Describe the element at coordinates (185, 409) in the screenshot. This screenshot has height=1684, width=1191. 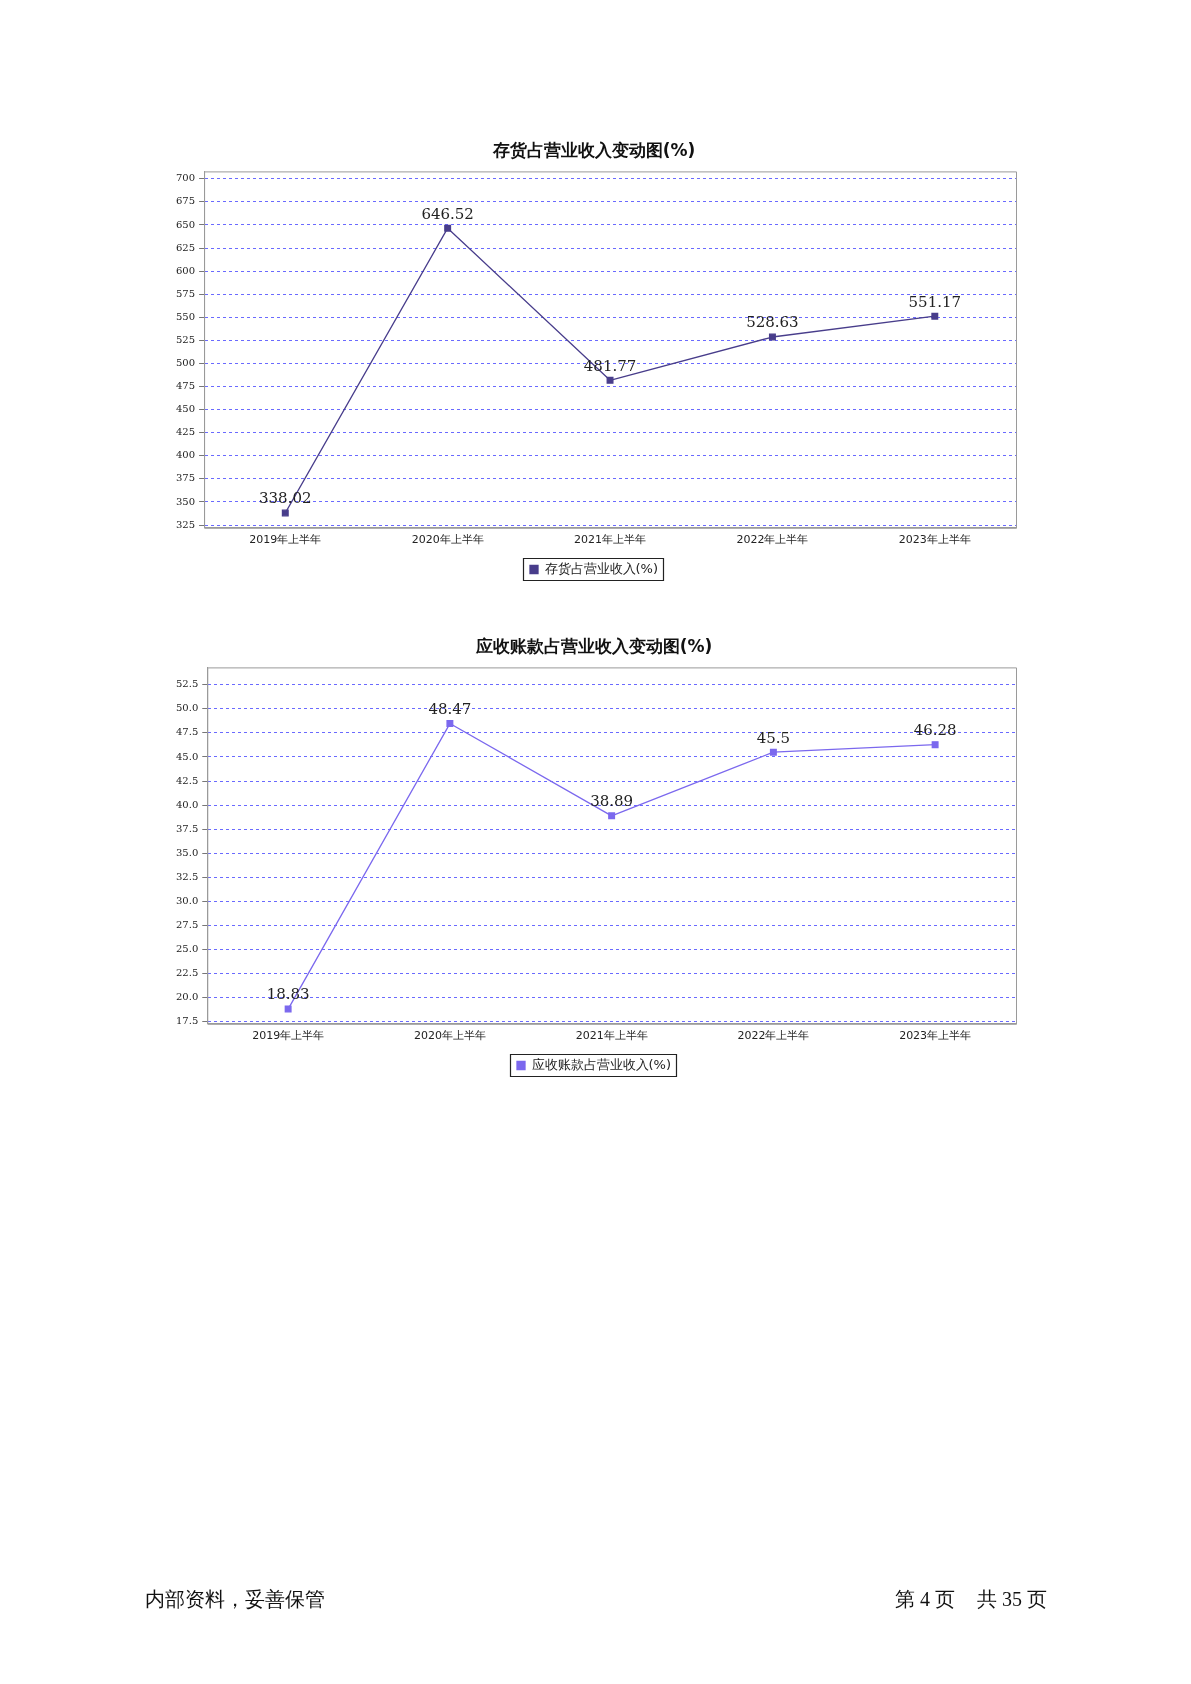
I see `y-tick-label: 450` at that location.